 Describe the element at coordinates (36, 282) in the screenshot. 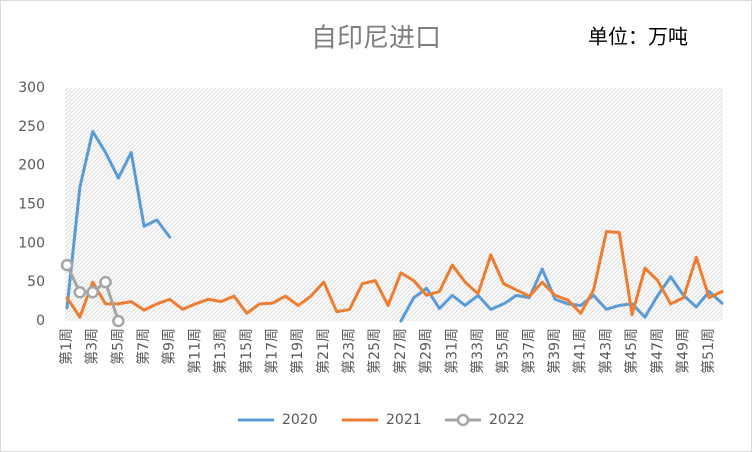

I see `y-tick-label: 50` at that location.